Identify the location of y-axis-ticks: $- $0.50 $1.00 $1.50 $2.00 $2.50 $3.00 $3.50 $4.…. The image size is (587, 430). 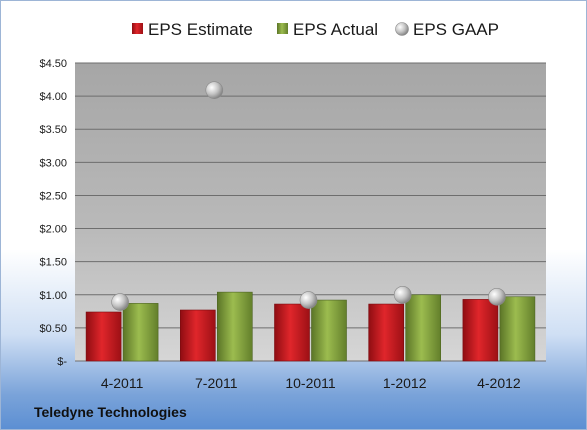
(53, 213).